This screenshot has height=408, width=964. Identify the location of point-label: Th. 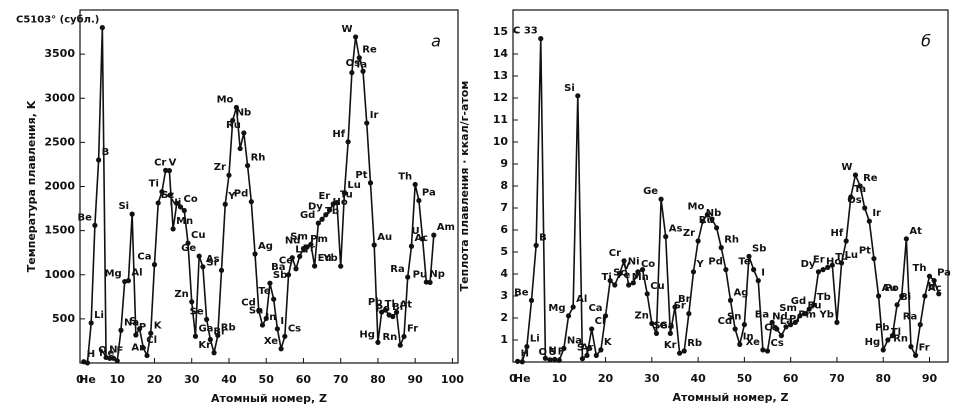
(920, 268).